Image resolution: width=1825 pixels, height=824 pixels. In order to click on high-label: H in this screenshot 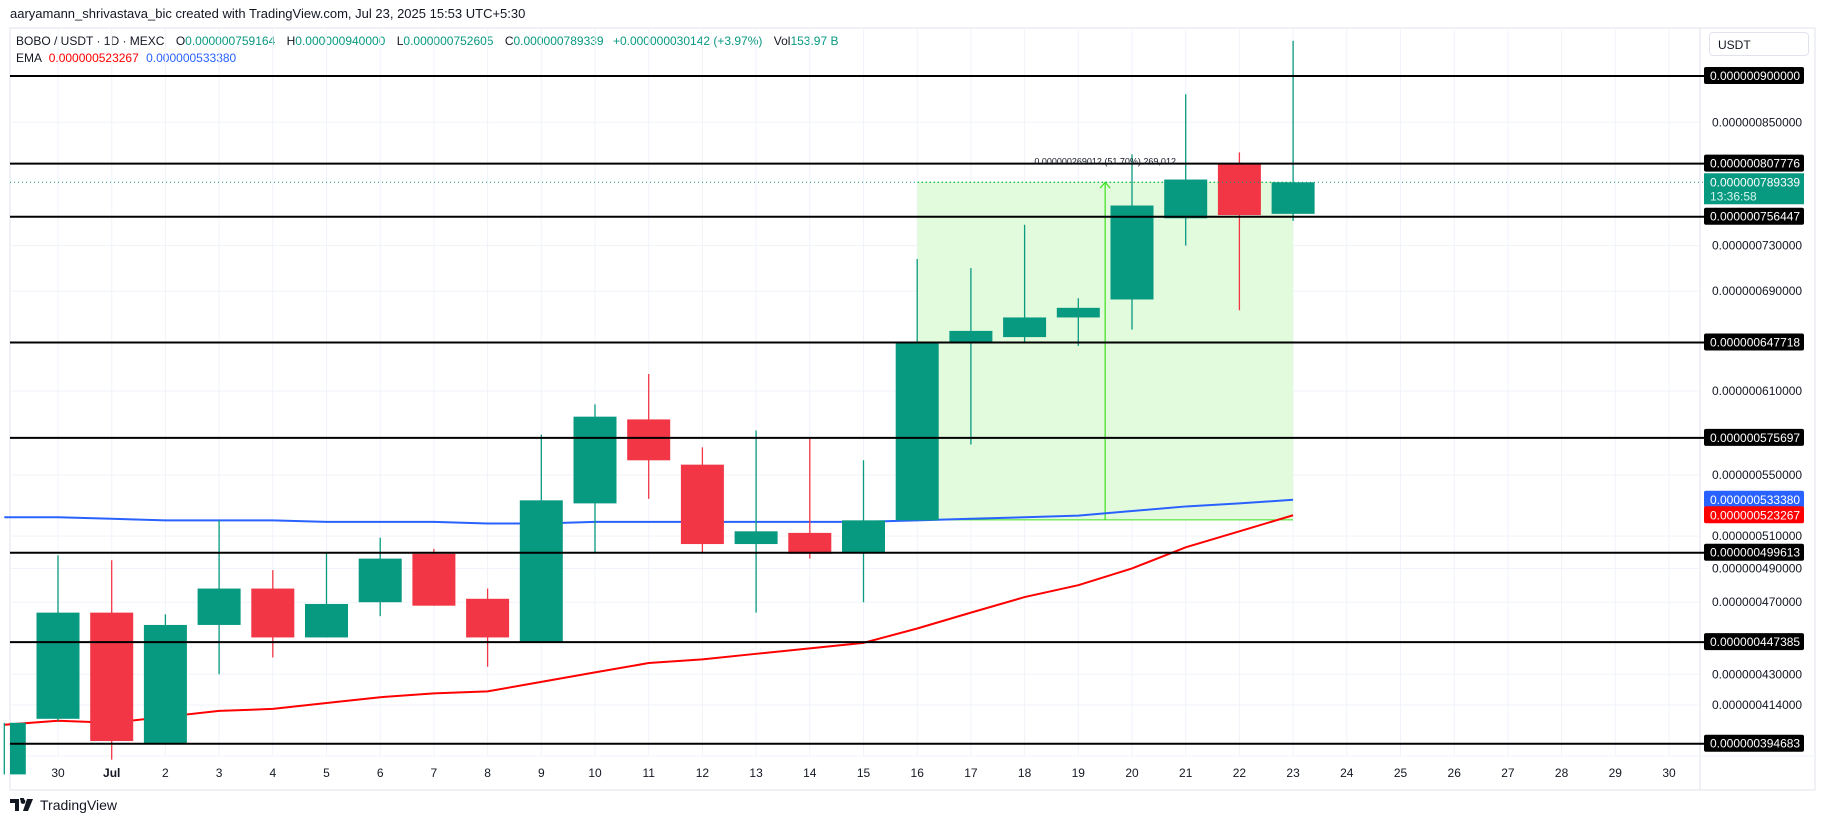, I will do `click(291, 41)`.